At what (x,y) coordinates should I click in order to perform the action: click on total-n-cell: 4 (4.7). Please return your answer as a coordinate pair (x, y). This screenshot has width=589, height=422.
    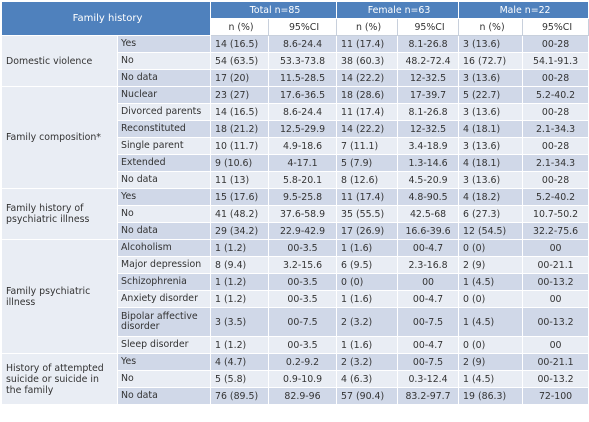
    Looking at the image, I should click on (240, 362).